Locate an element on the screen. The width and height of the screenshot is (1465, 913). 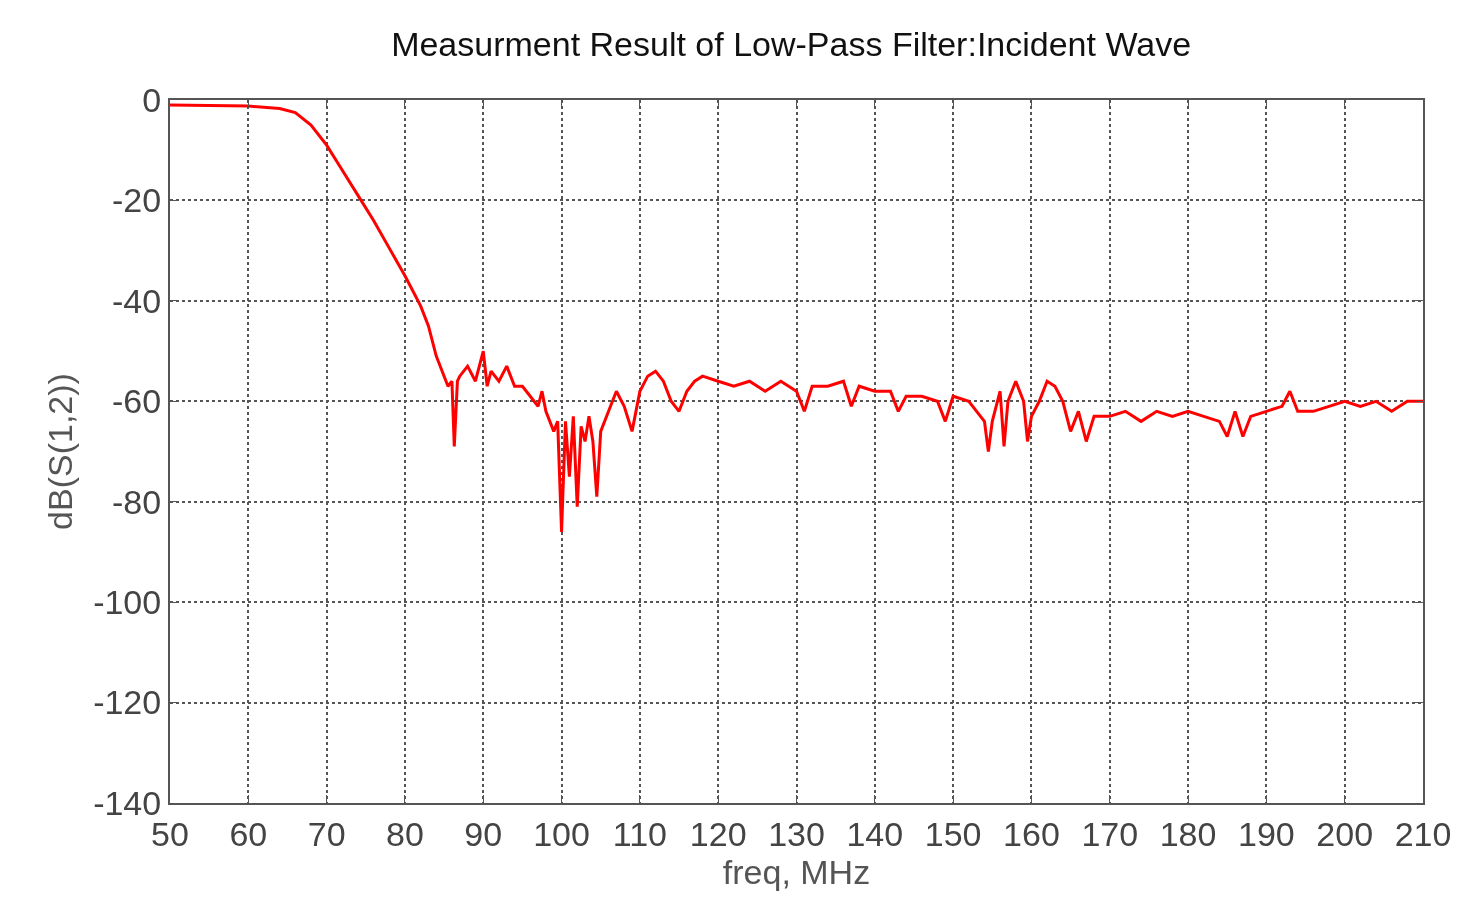
x-tick-label: 130 is located at coordinates (796, 833).